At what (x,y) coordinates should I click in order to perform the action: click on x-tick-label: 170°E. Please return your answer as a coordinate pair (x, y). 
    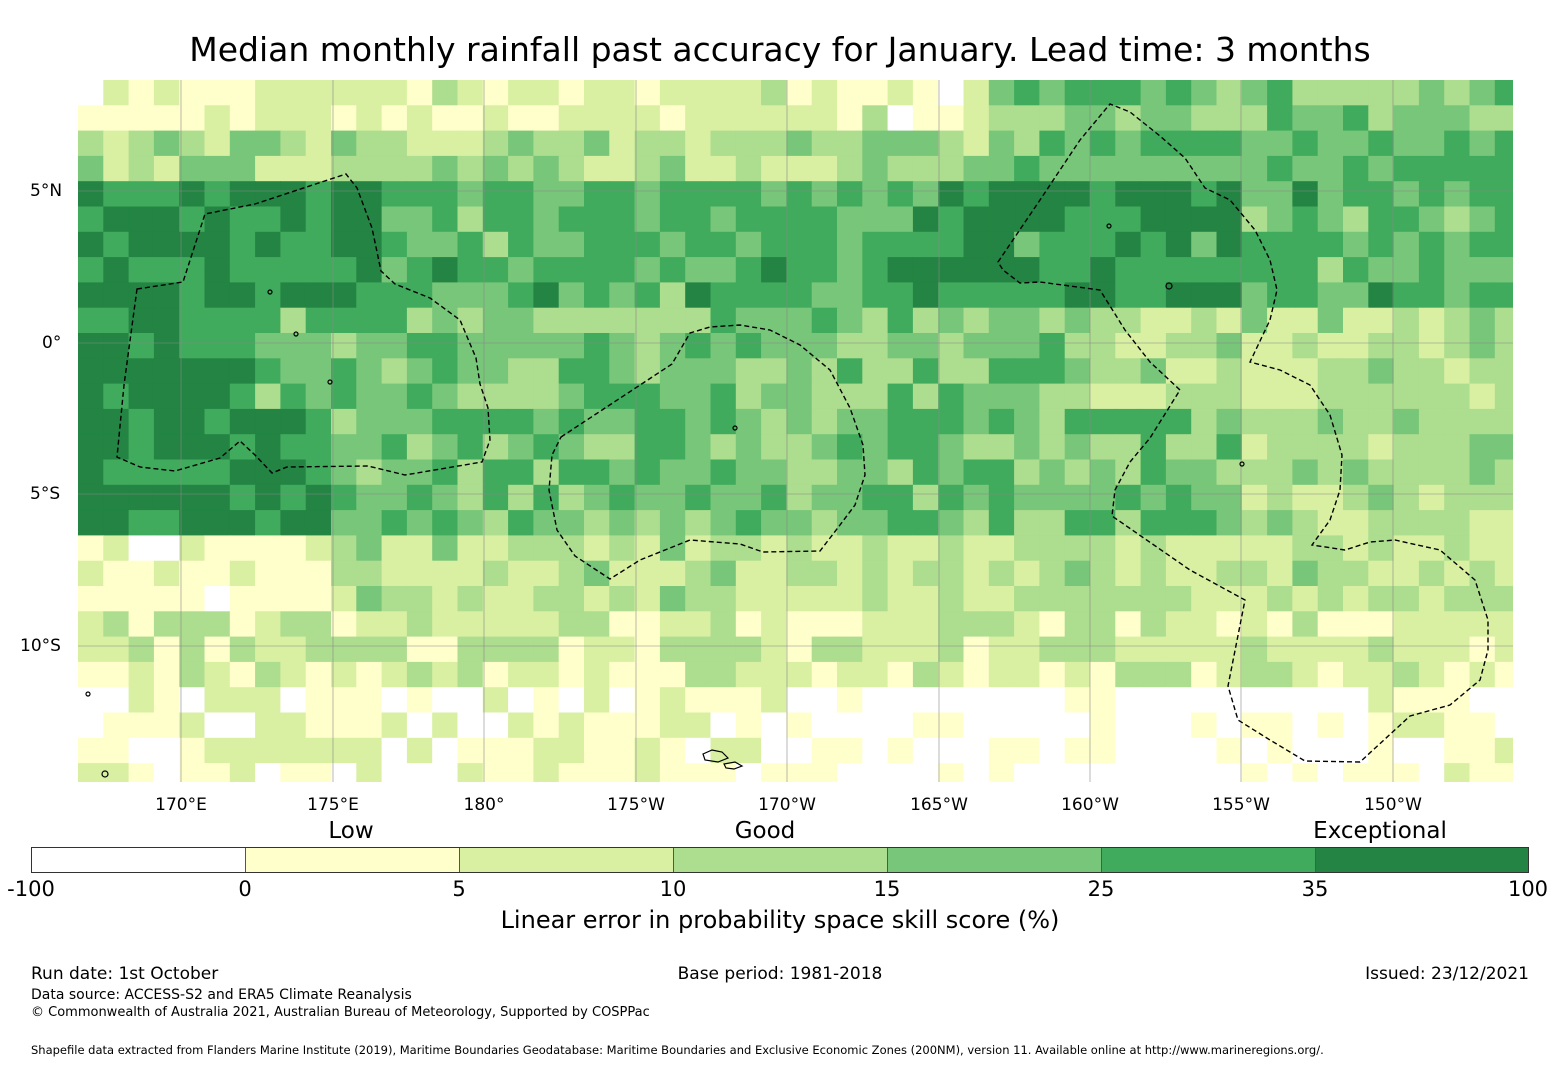
    Looking at the image, I should click on (181, 805).